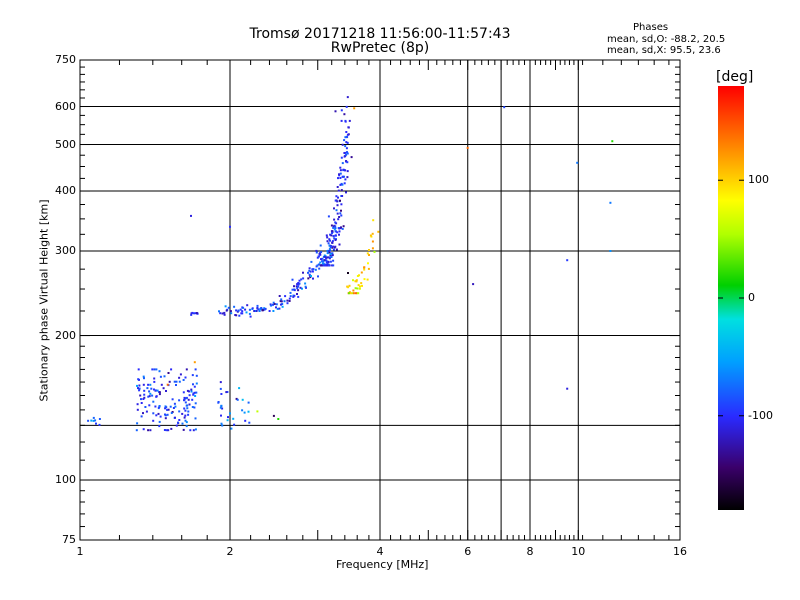 This screenshot has height=600, width=800. What do you see at coordinates (69, 539) in the screenshot?
I see `y-tick-label: 75` at bounding box center [69, 539].